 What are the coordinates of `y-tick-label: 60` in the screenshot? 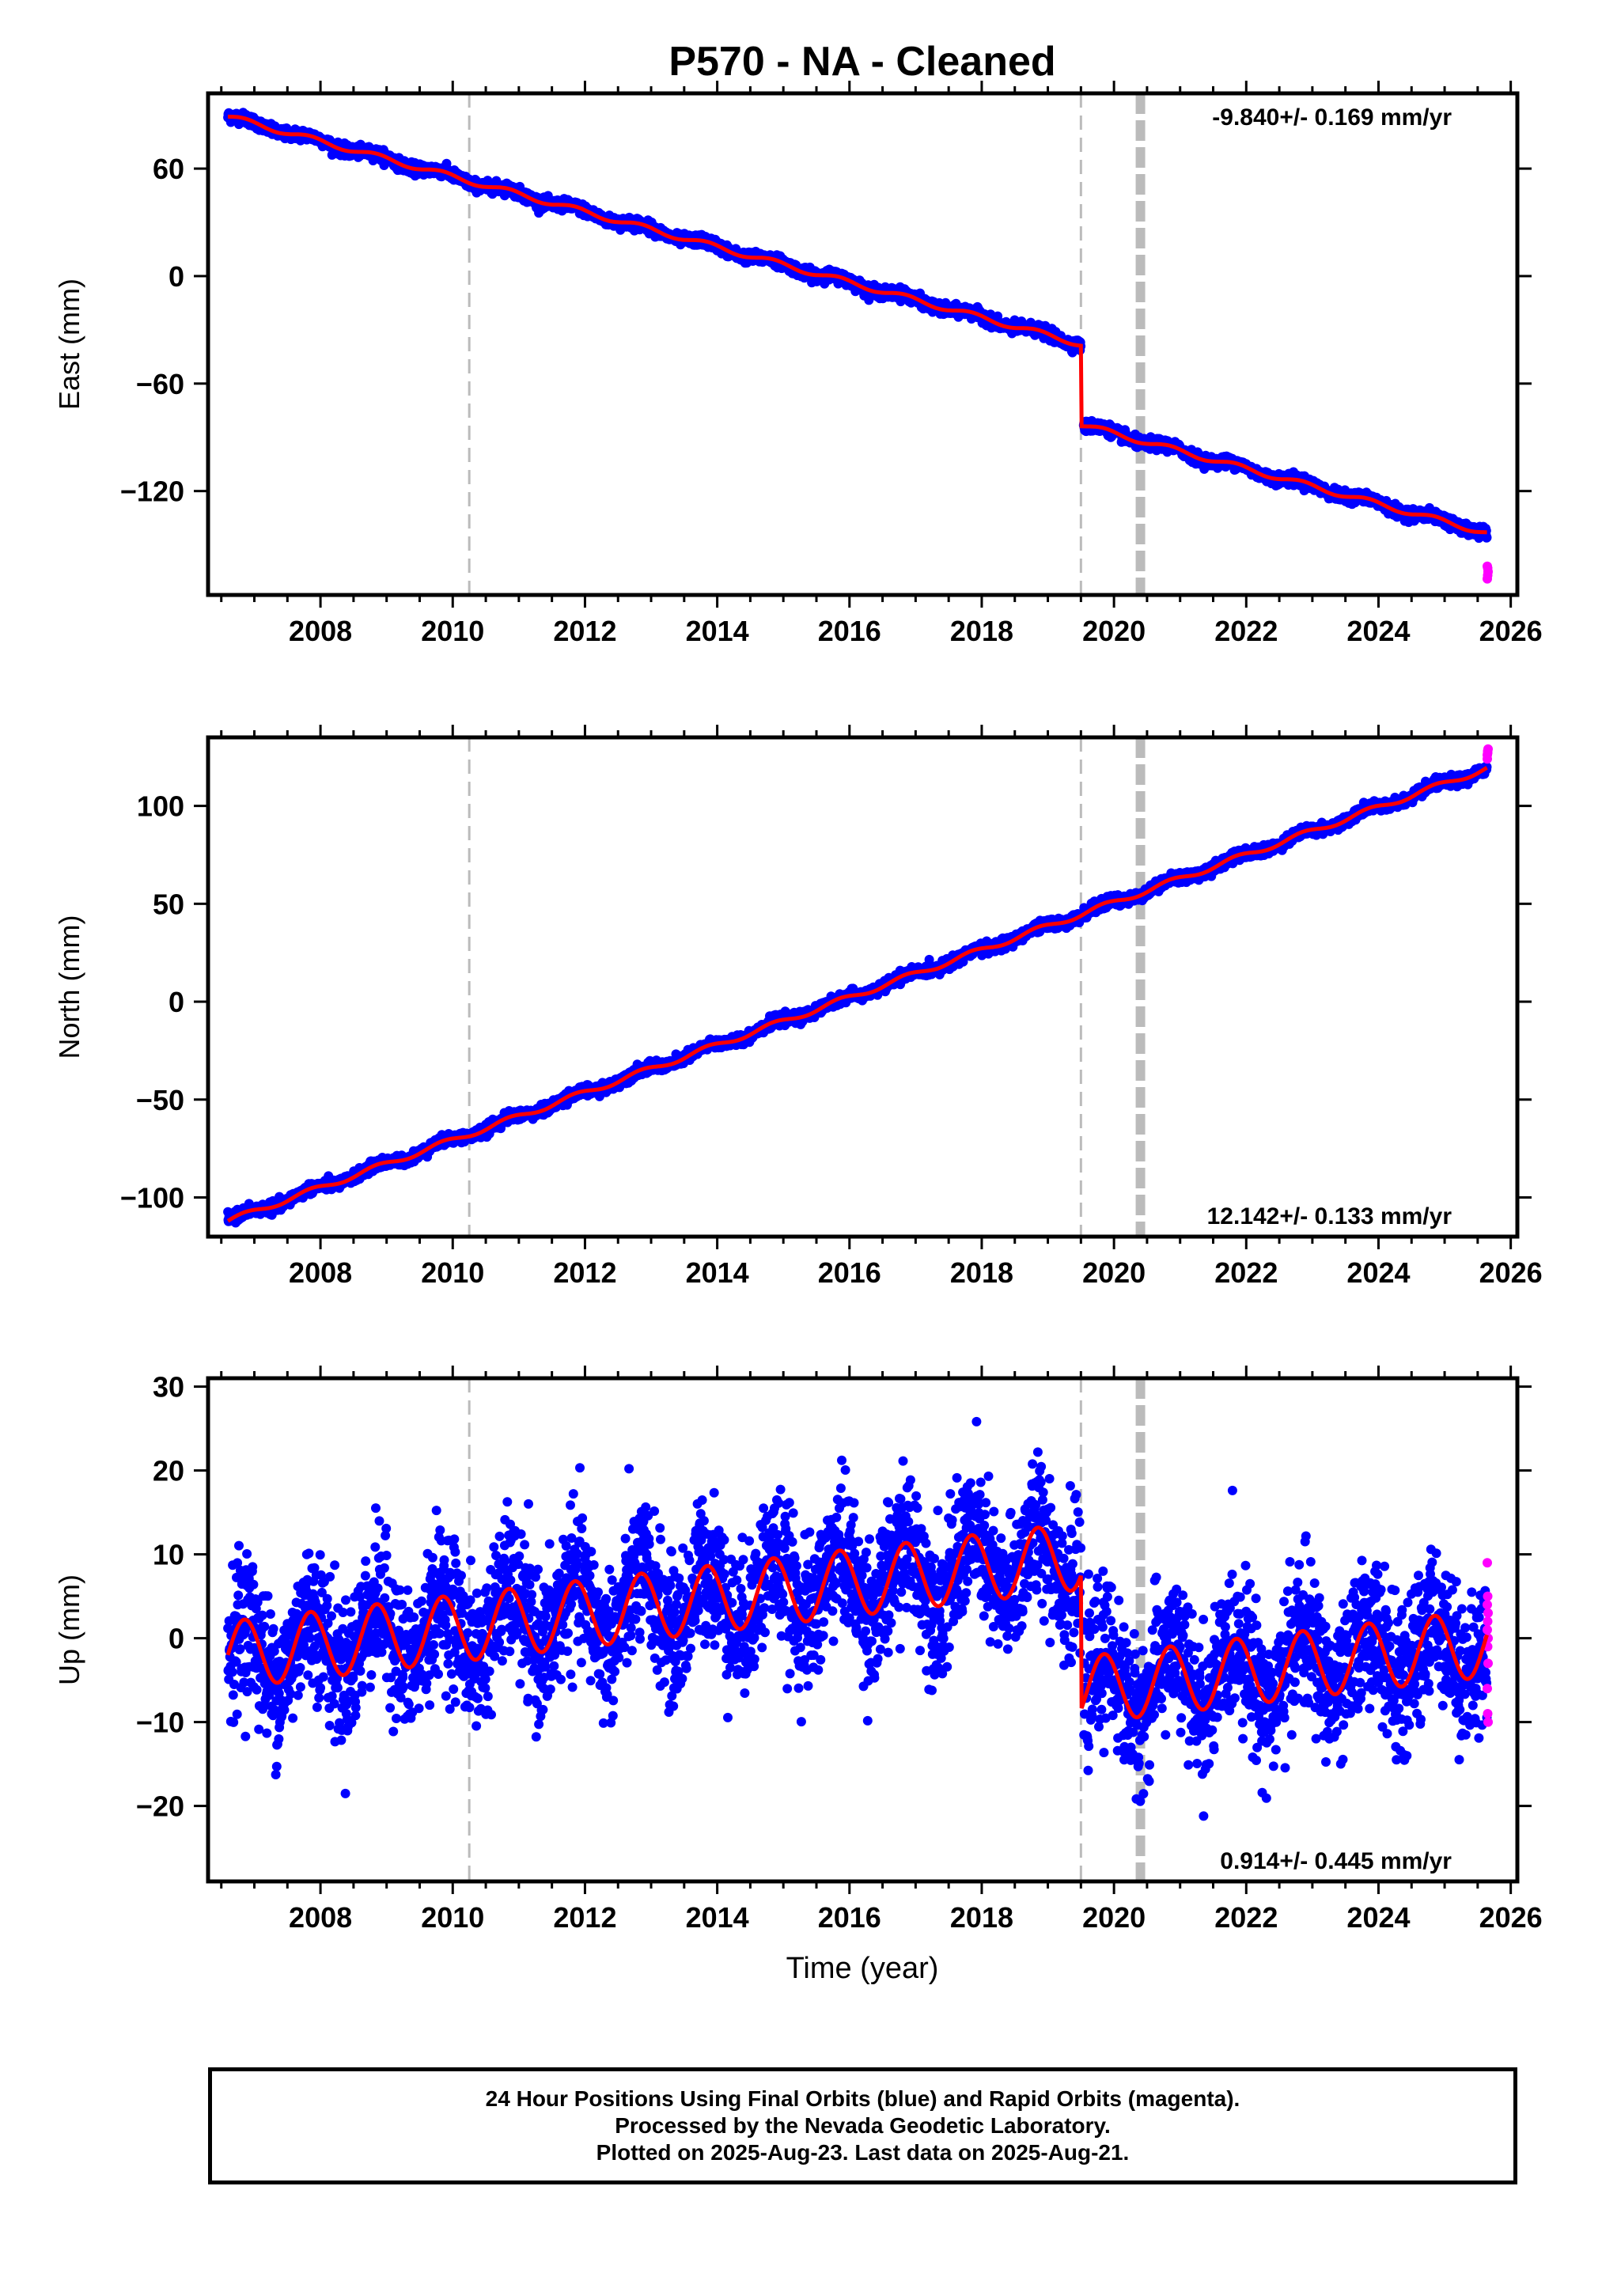 It's located at (168, 169).